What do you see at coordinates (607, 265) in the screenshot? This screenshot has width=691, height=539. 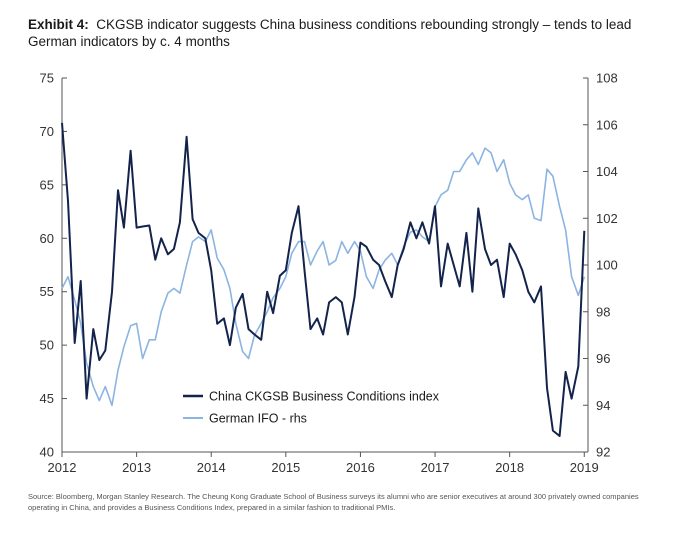 I see `y-right-tick-label: 100` at bounding box center [607, 265].